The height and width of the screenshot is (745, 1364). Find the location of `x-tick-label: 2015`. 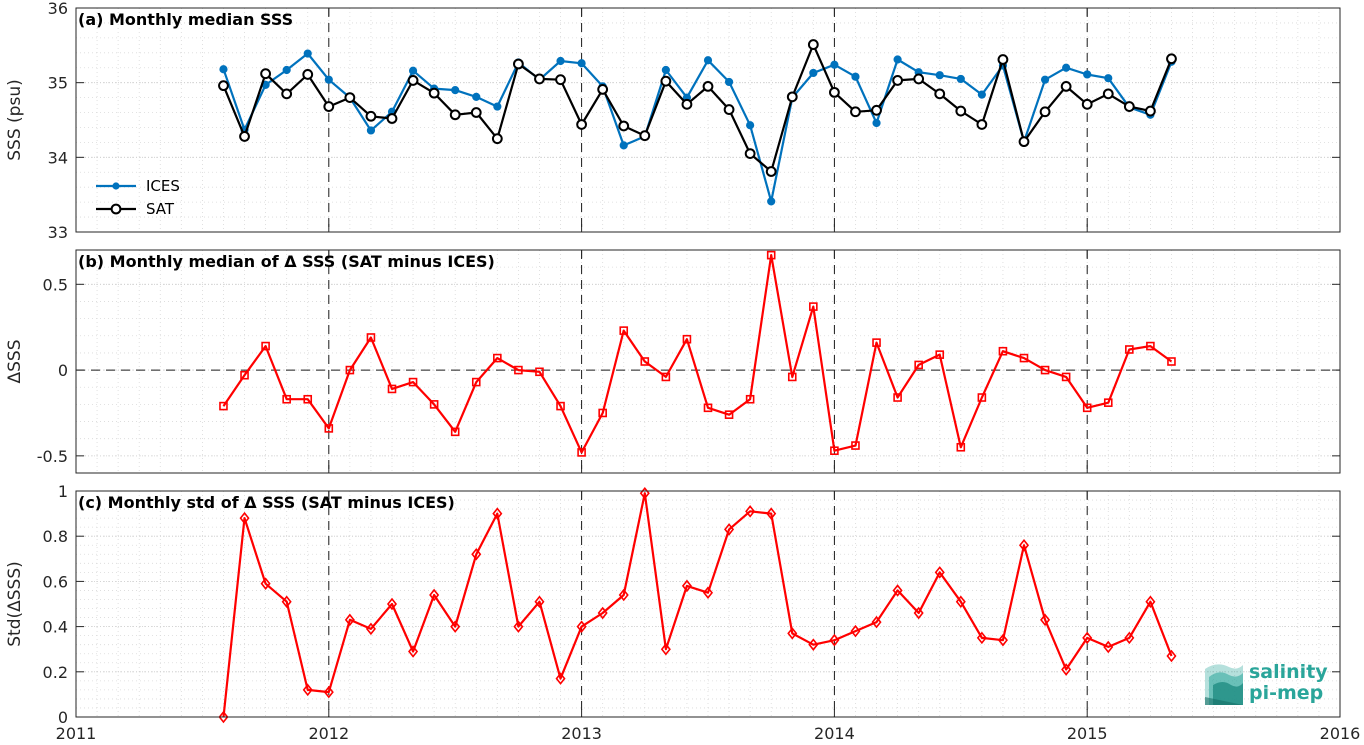

x-tick-label: 2015 is located at coordinates (1087, 733).